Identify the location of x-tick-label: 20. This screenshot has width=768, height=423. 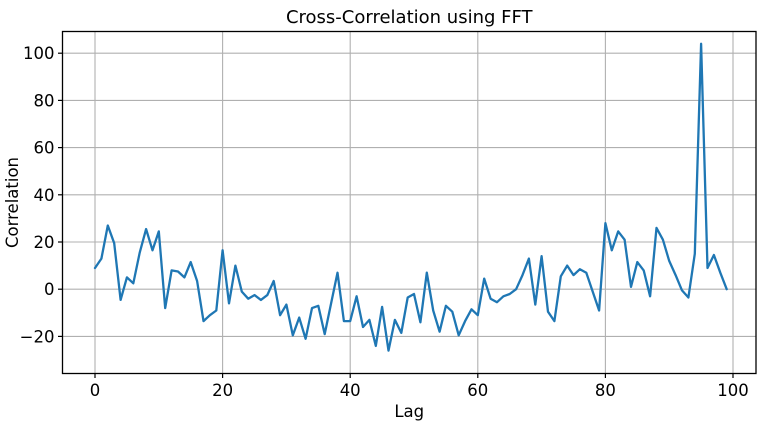
(222, 390).